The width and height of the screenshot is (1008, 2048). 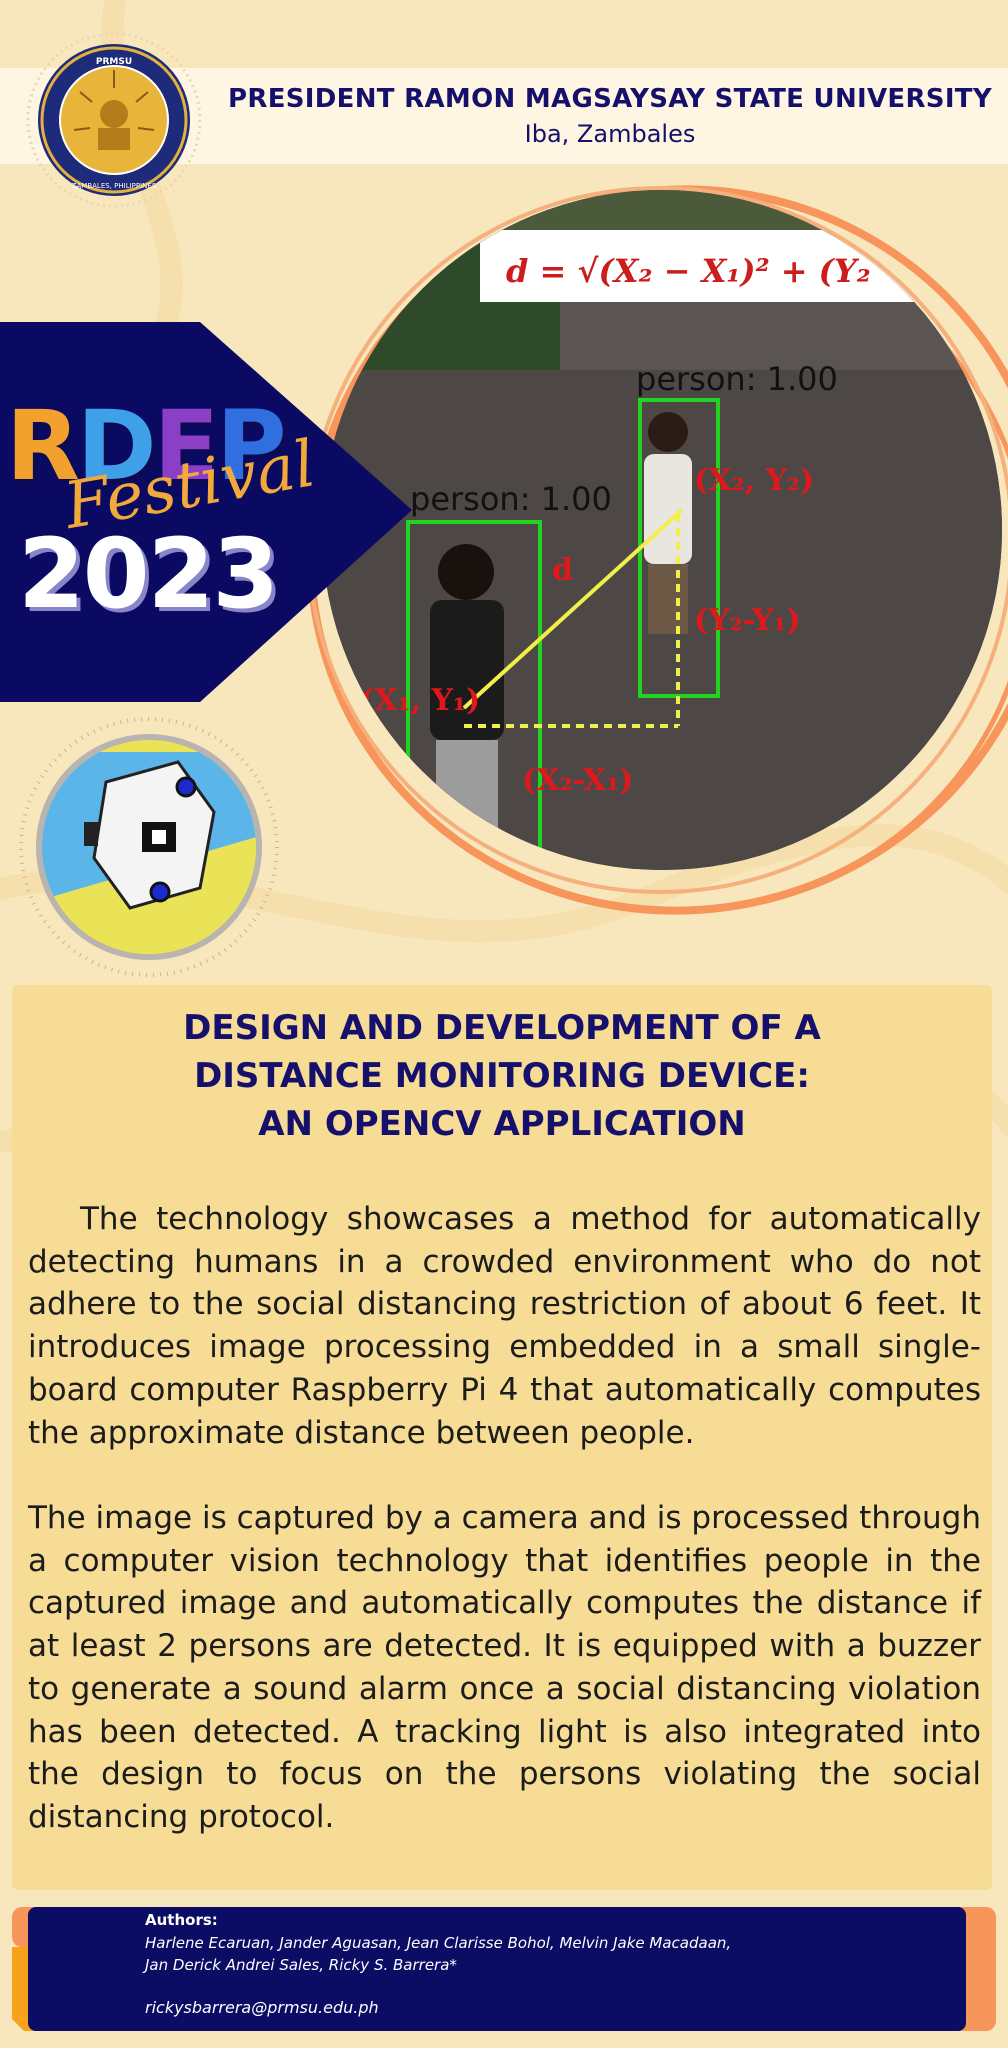 I want to click on authors-box, so click(x=497, y=1969).